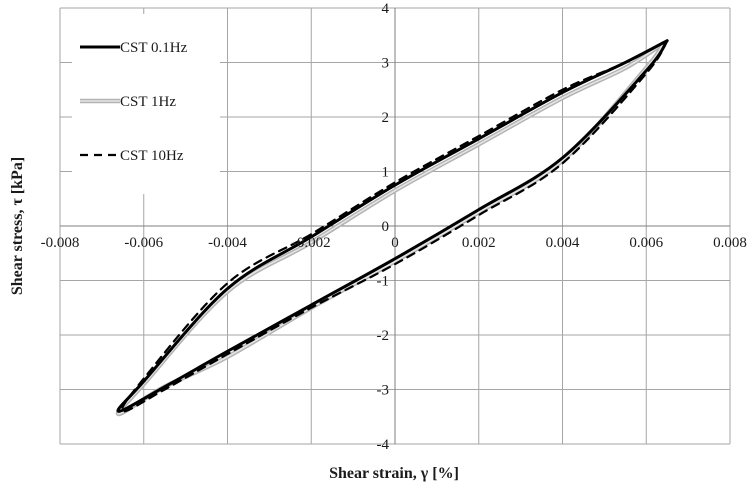  What do you see at coordinates (395, 243) in the screenshot?
I see `x-tick-label: 0` at bounding box center [395, 243].